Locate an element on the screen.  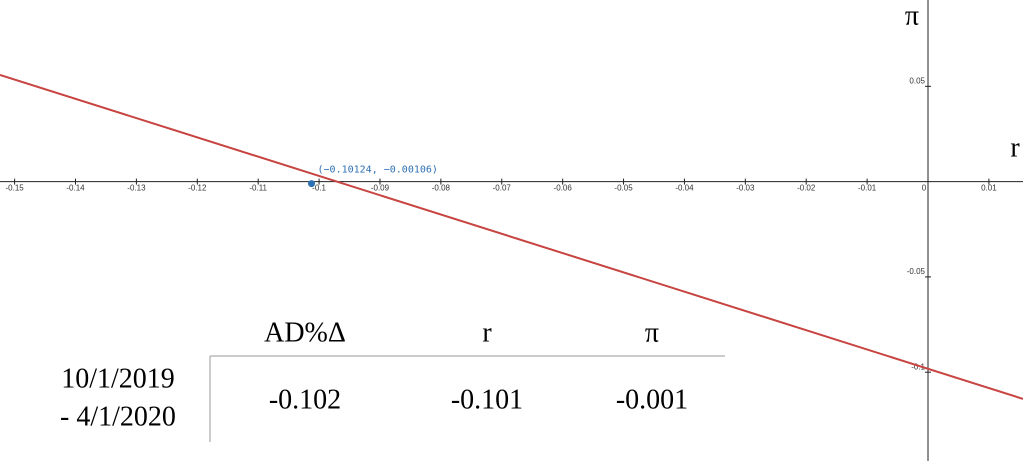
x-axis-label: r is located at coordinates (1015, 147).